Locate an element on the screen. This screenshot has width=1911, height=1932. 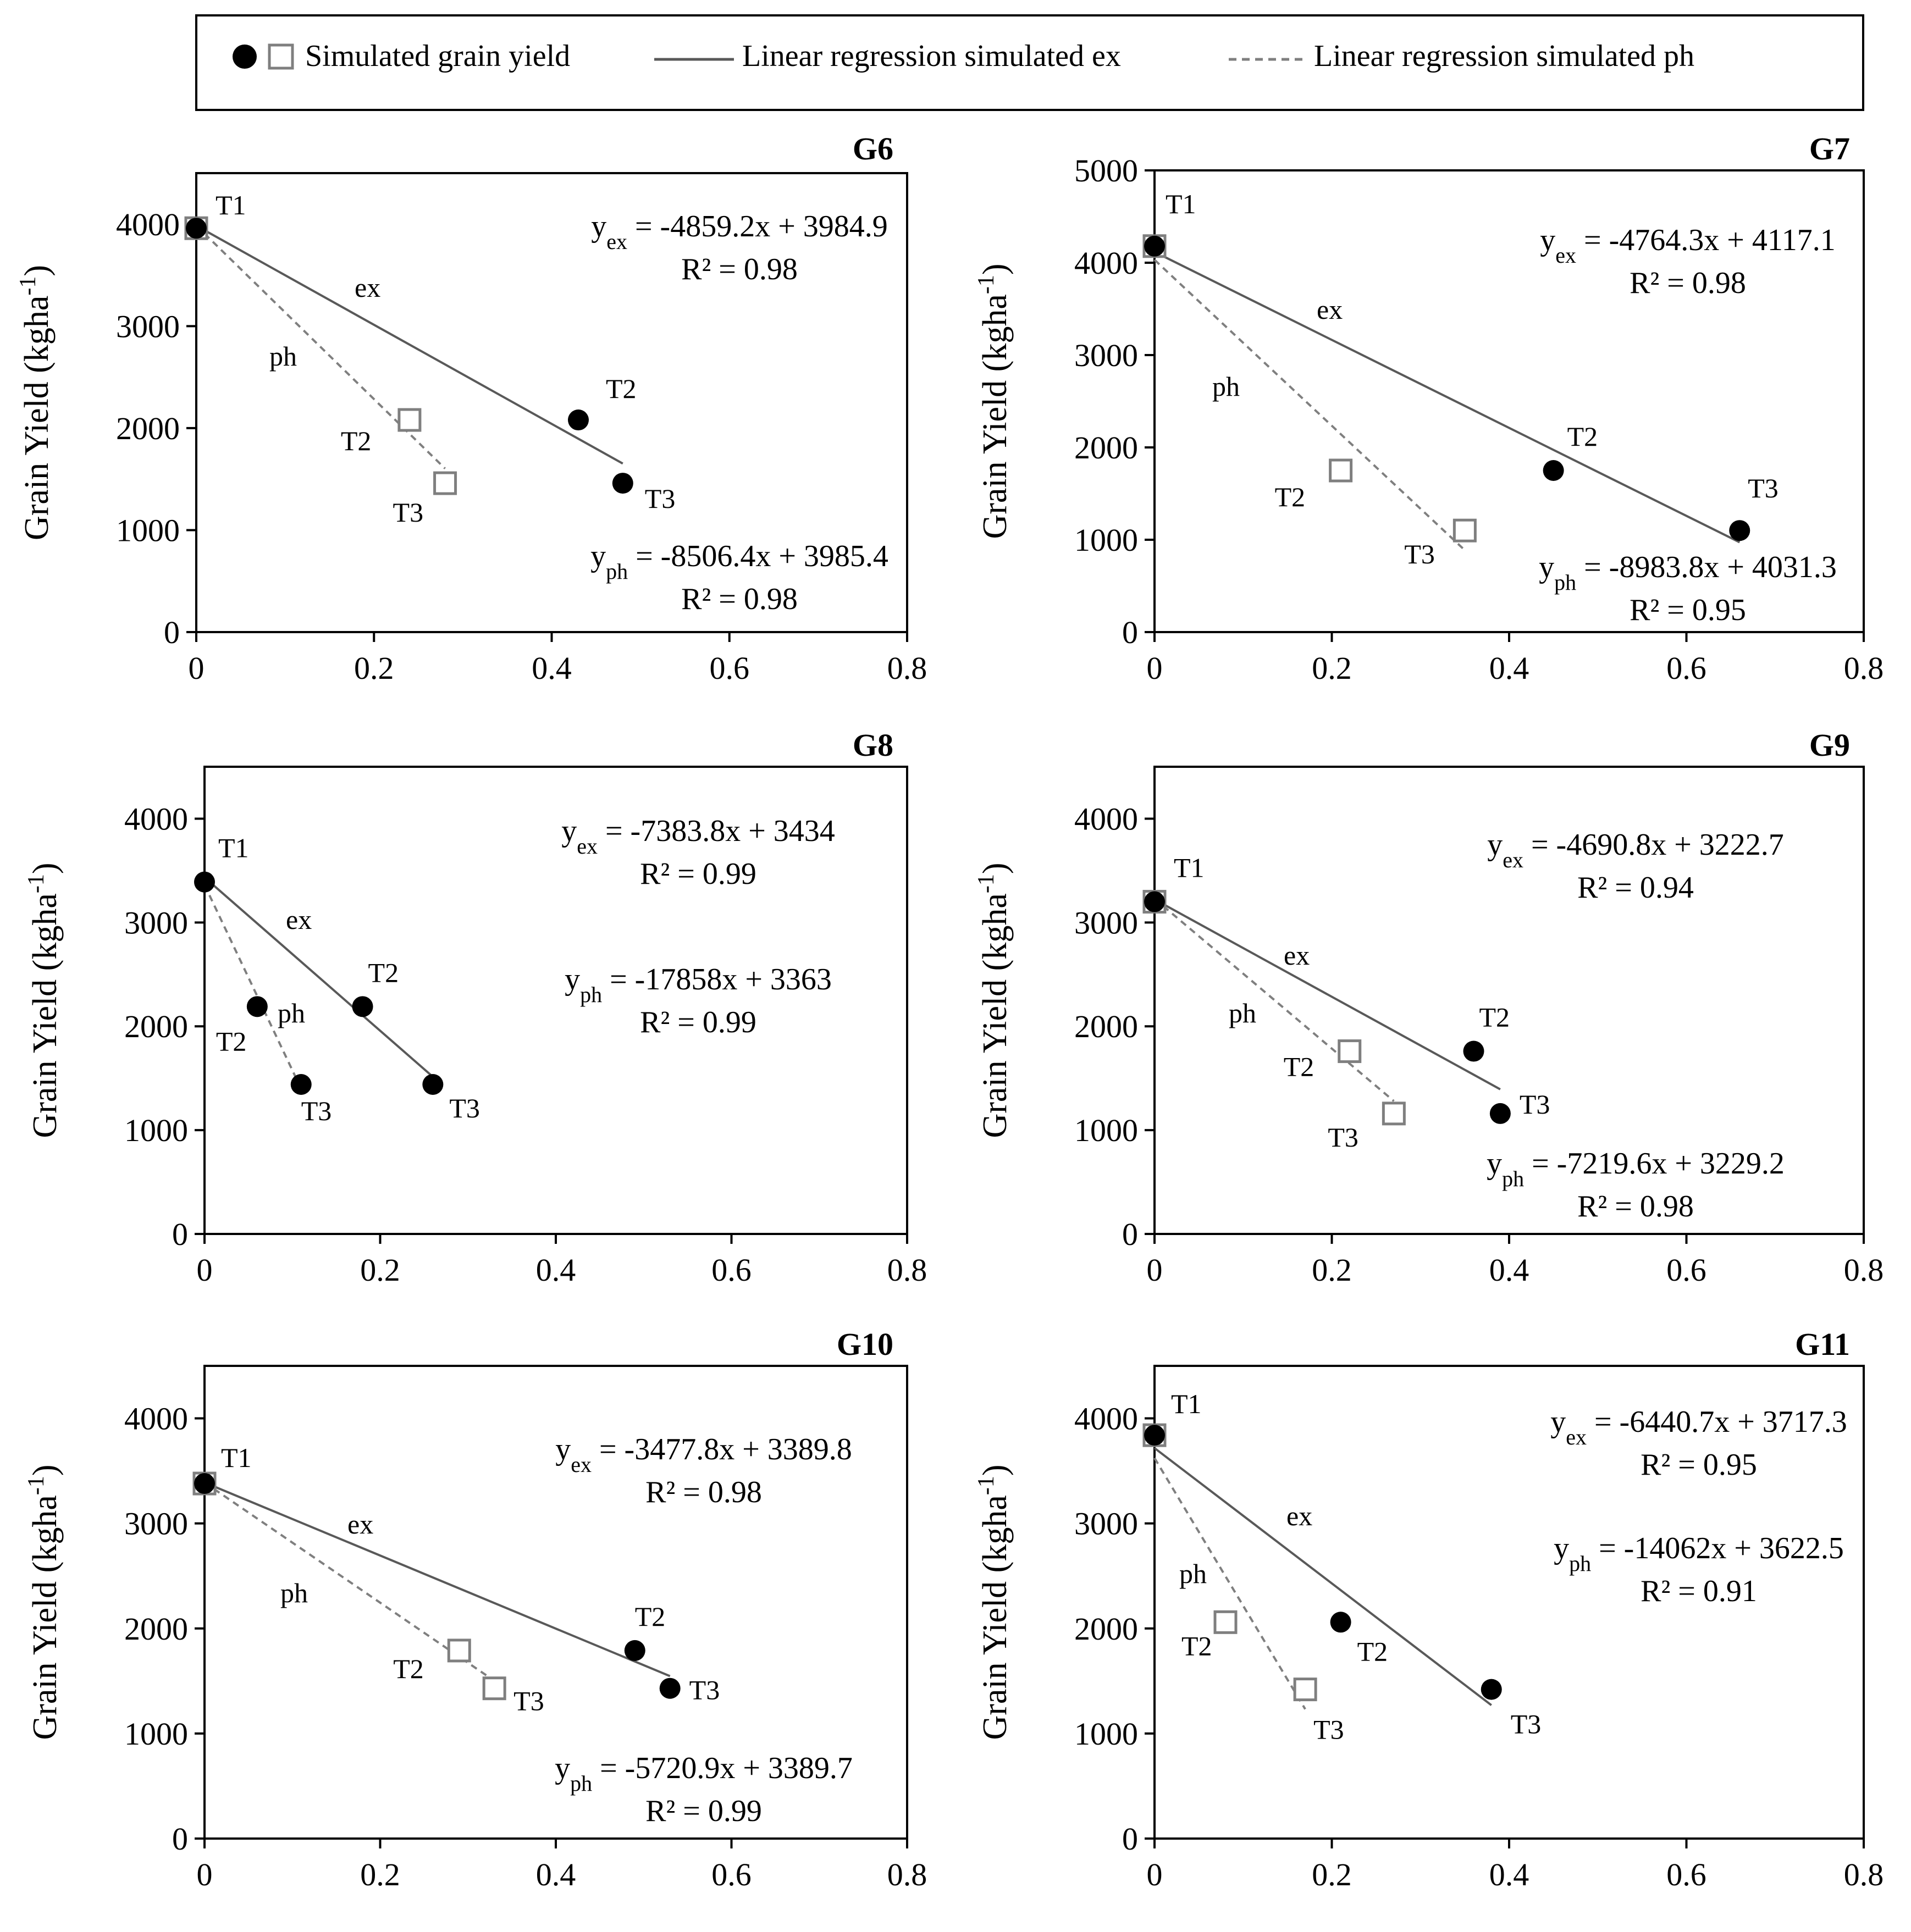
panel-title: G8 is located at coordinates (873, 745).